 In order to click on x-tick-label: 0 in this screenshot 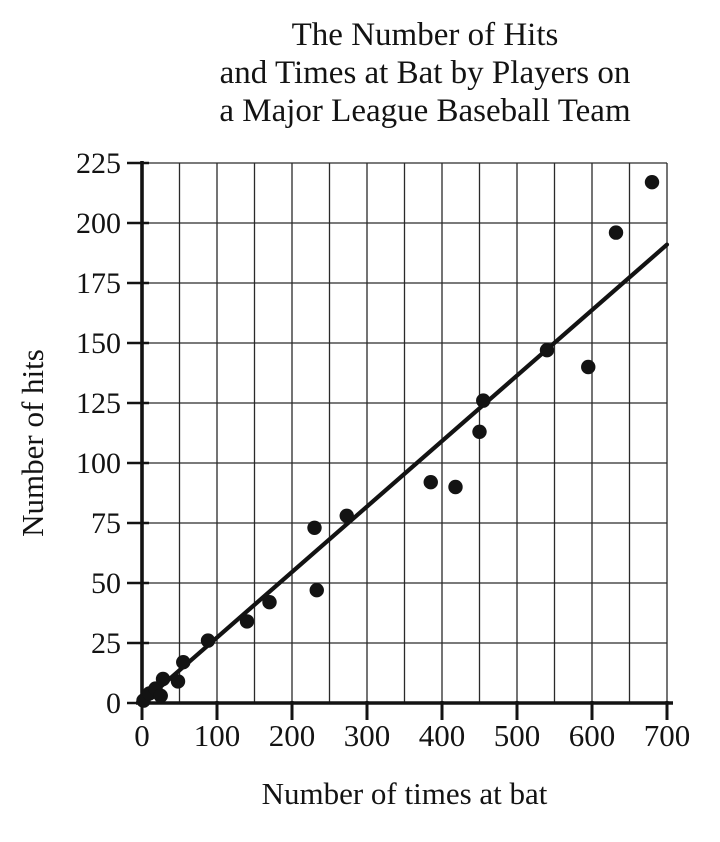, I will do `click(142, 735)`.